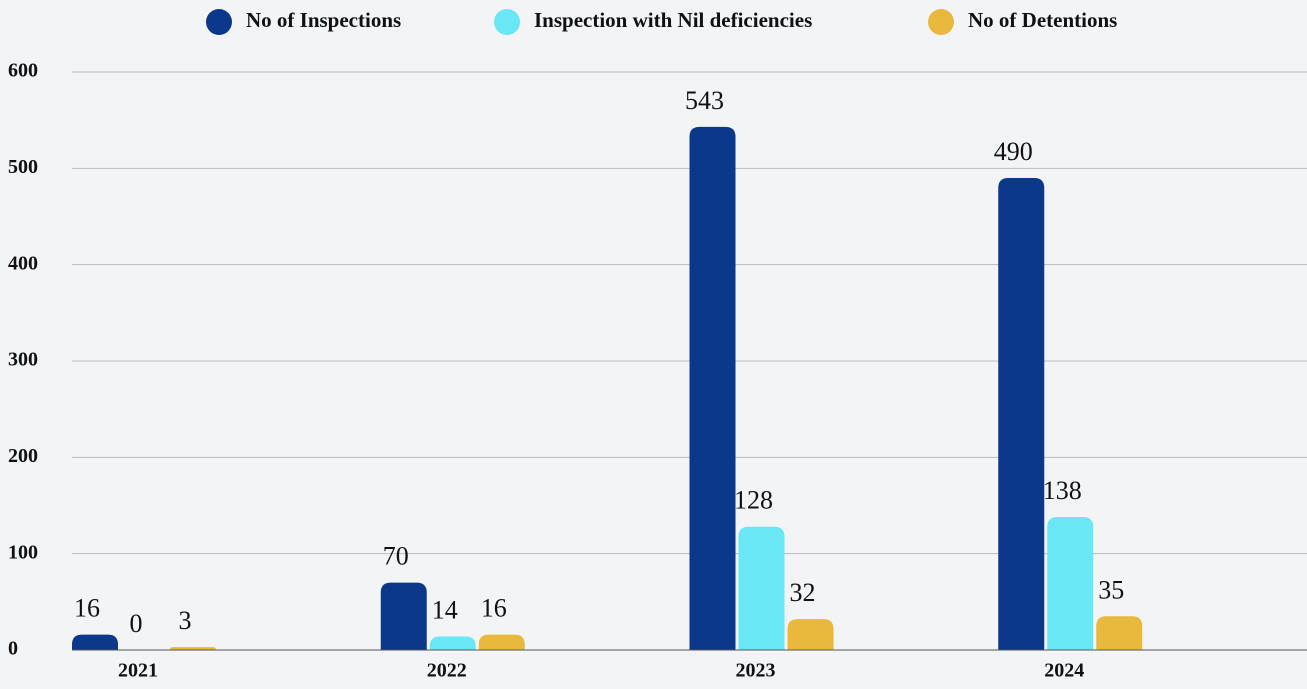 The height and width of the screenshot is (689, 1307). What do you see at coordinates (23, 456) in the screenshot?
I see `y-tick-label: 200` at bounding box center [23, 456].